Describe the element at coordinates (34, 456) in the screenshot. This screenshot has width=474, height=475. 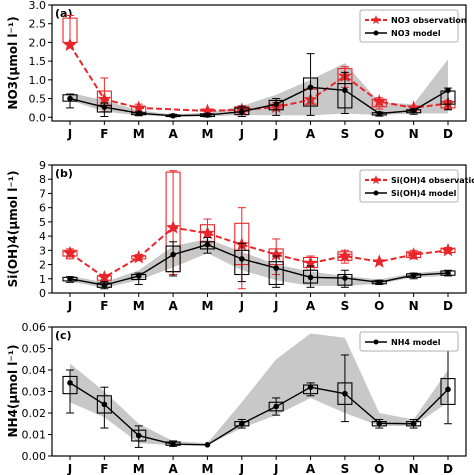
I see `y-tick-label: 0.00` at that location.